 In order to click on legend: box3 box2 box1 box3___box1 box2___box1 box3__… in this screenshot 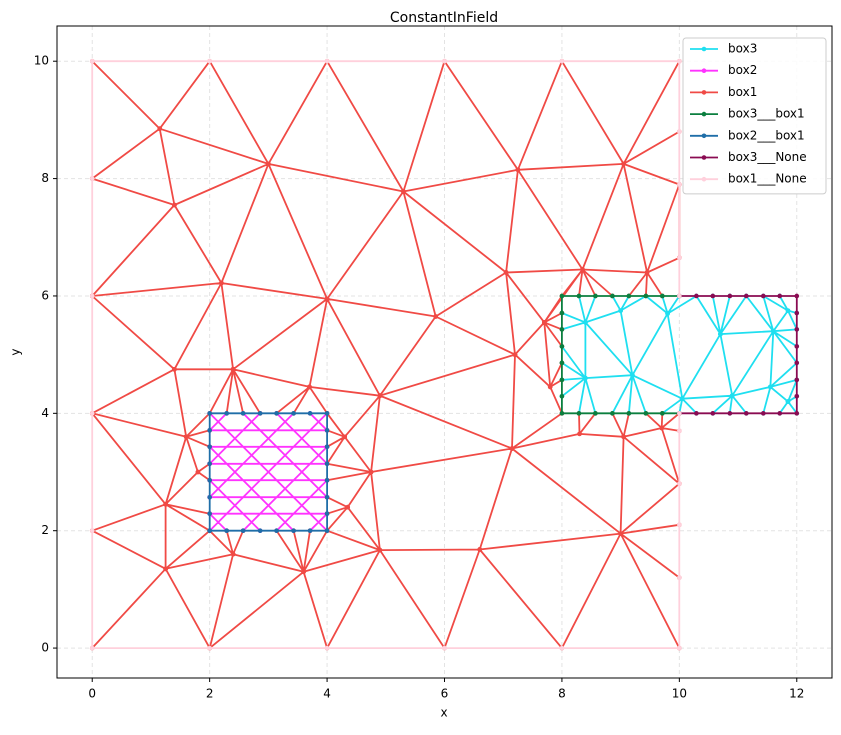, I will do `click(754, 116)`.